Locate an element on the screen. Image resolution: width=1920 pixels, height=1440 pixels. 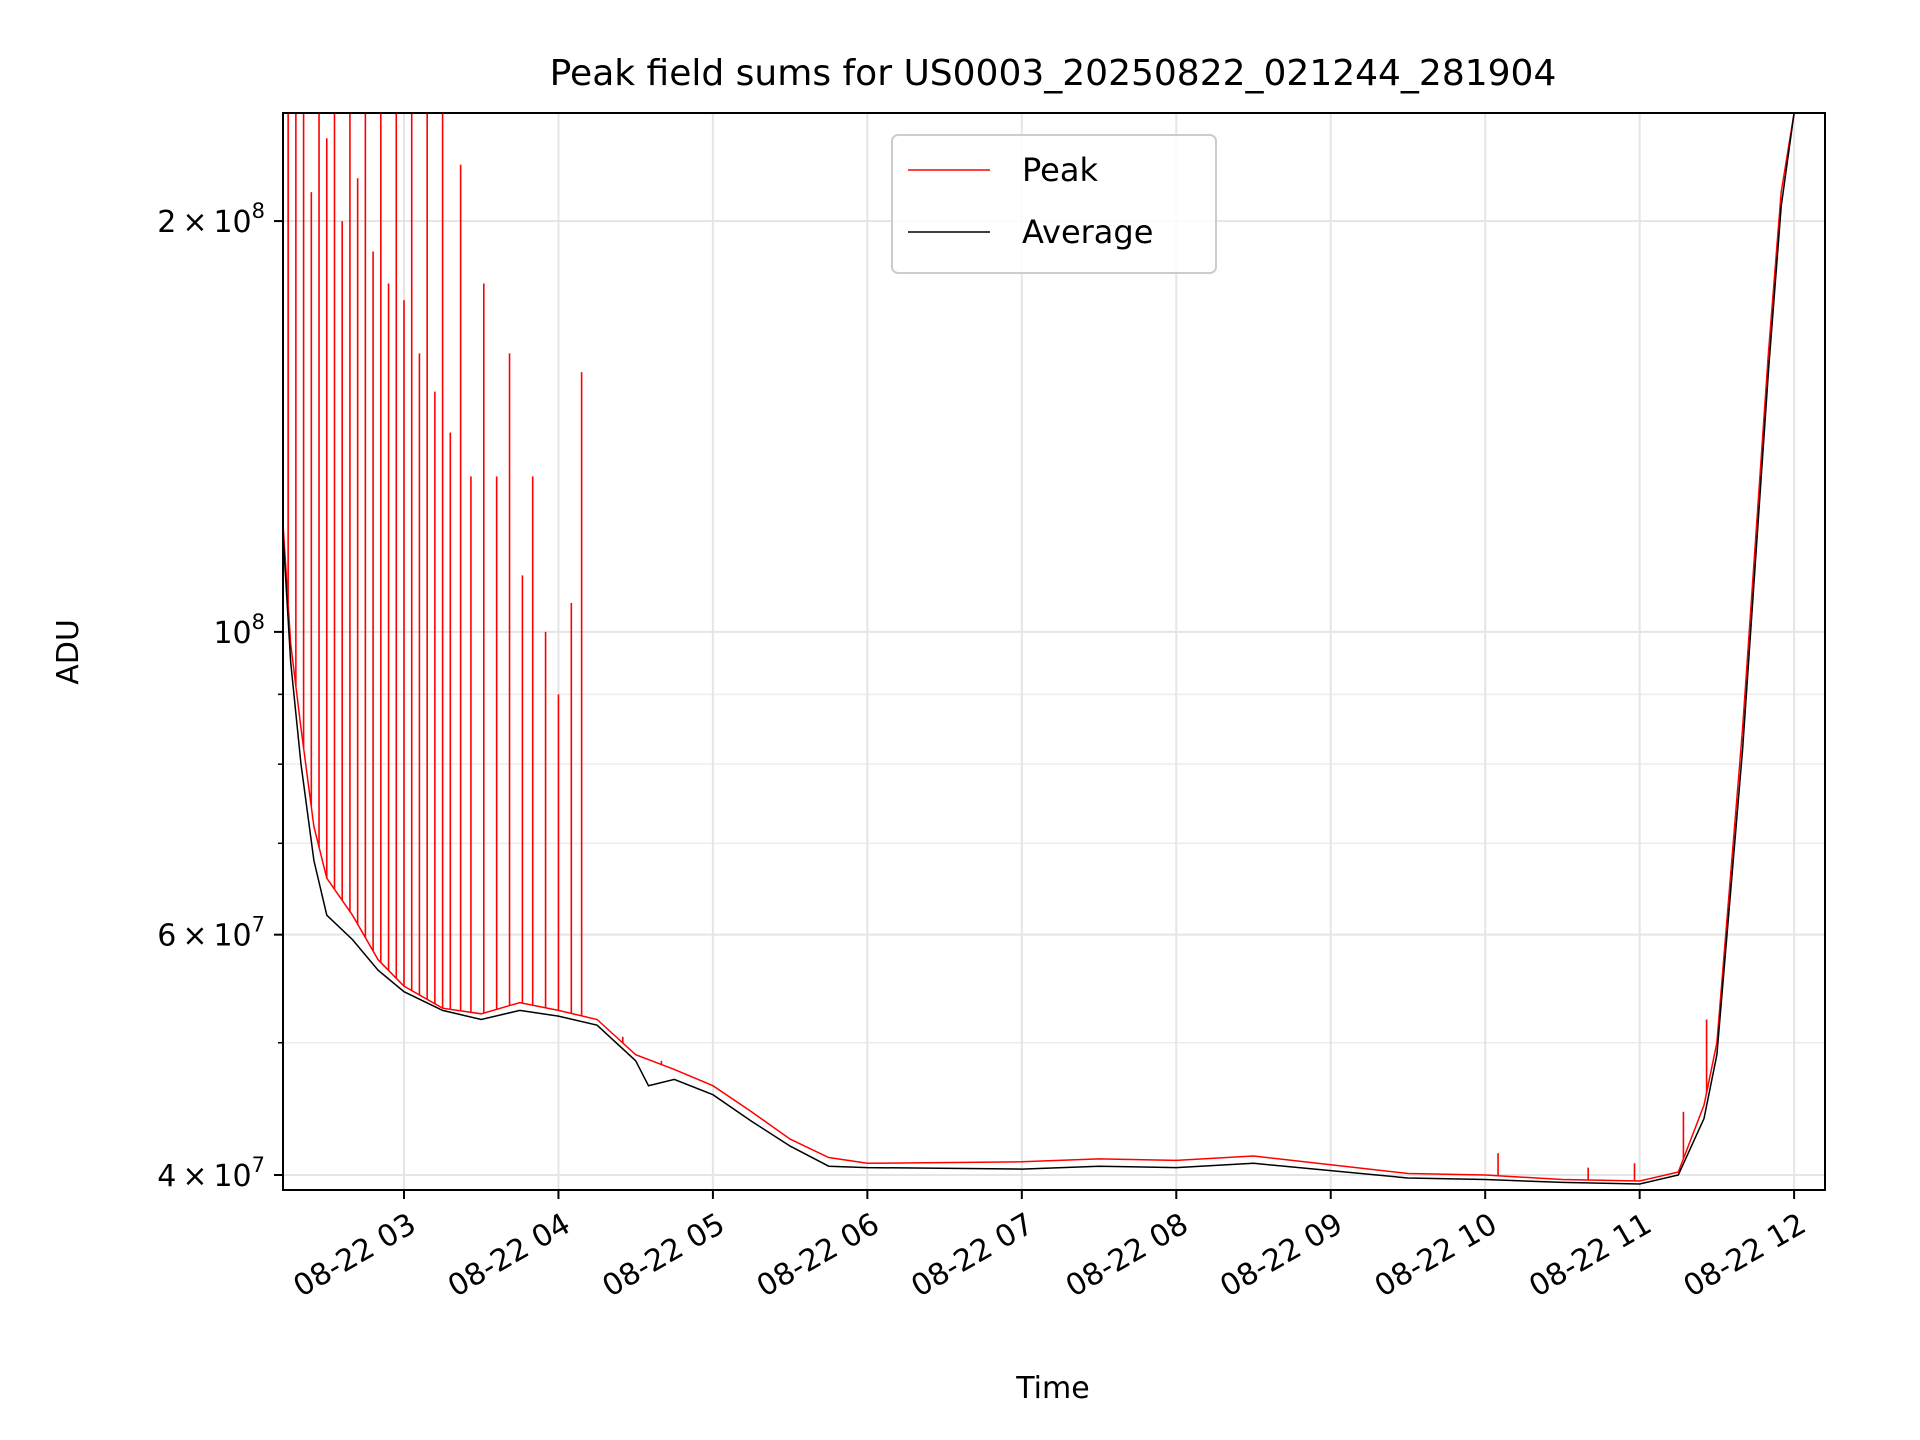
y-axis-label: ADU is located at coordinates (68, 652).